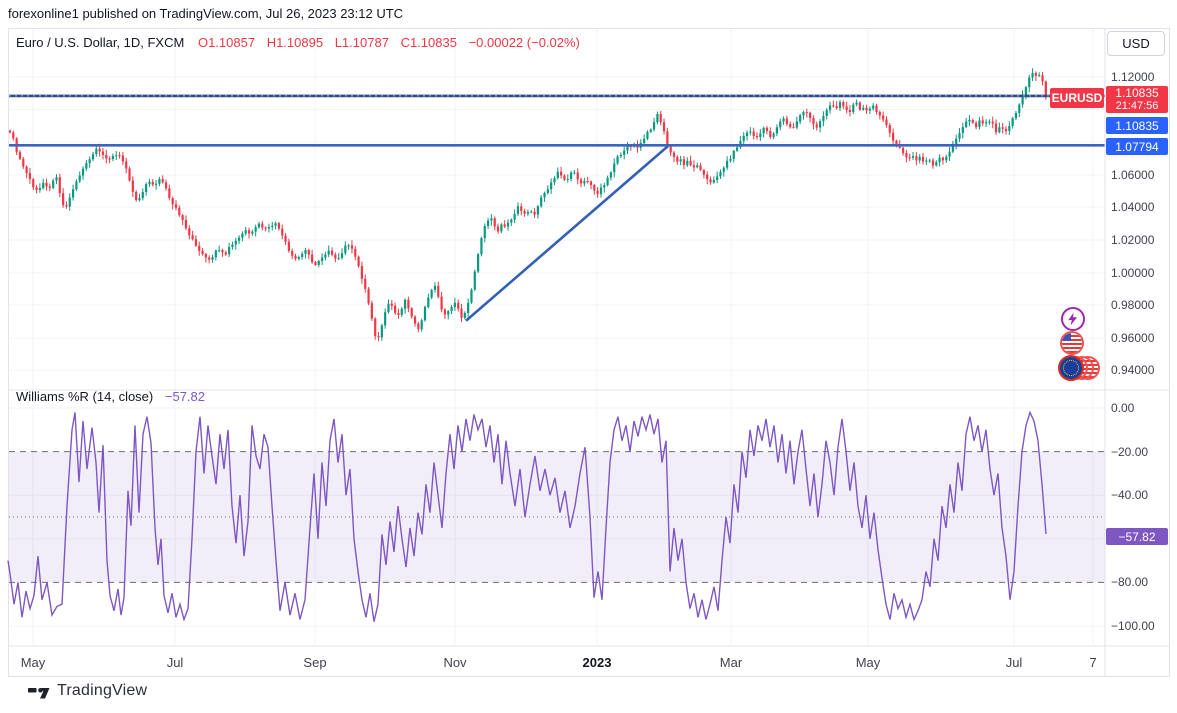 This screenshot has width=1177, height=713. Describe the element at coordinates (524, 42) in the screenshot. I see `ohlc-change: −0.00022 (−0.02%)` at that location.